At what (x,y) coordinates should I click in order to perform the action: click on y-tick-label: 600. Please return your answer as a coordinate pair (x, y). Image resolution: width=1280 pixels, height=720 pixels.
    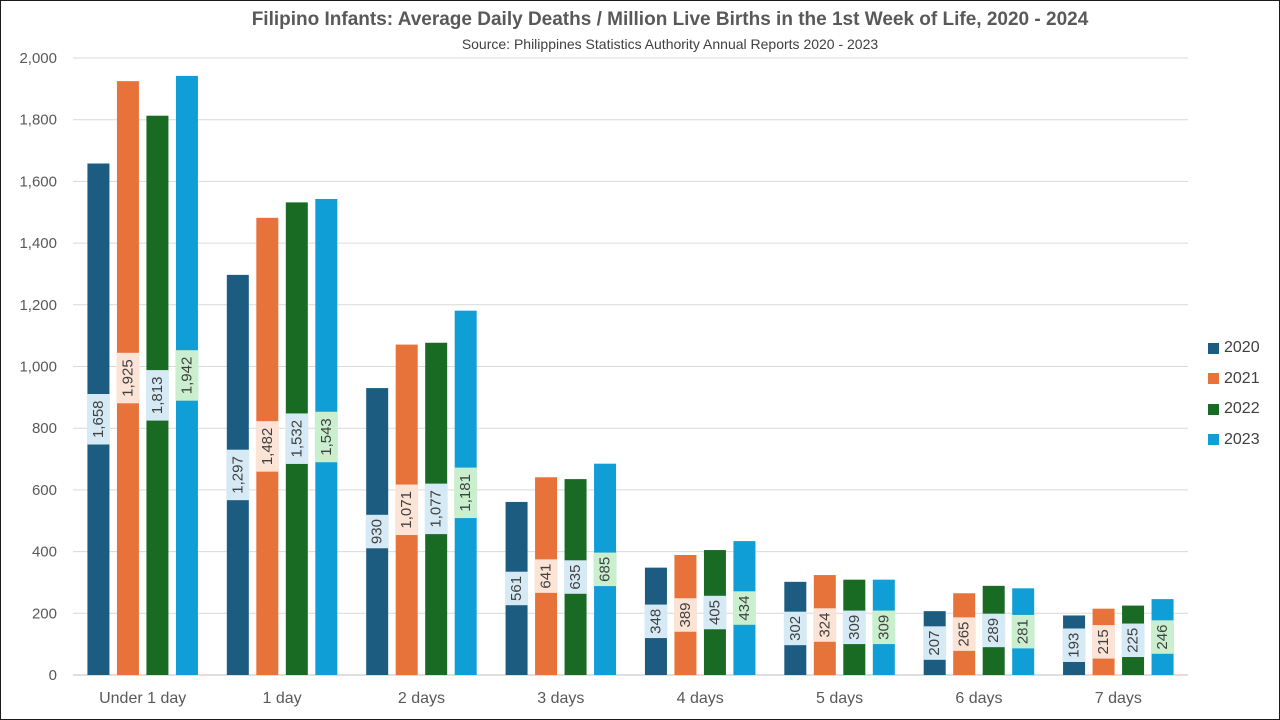
    Looking at the image, I should click on (44, 490).